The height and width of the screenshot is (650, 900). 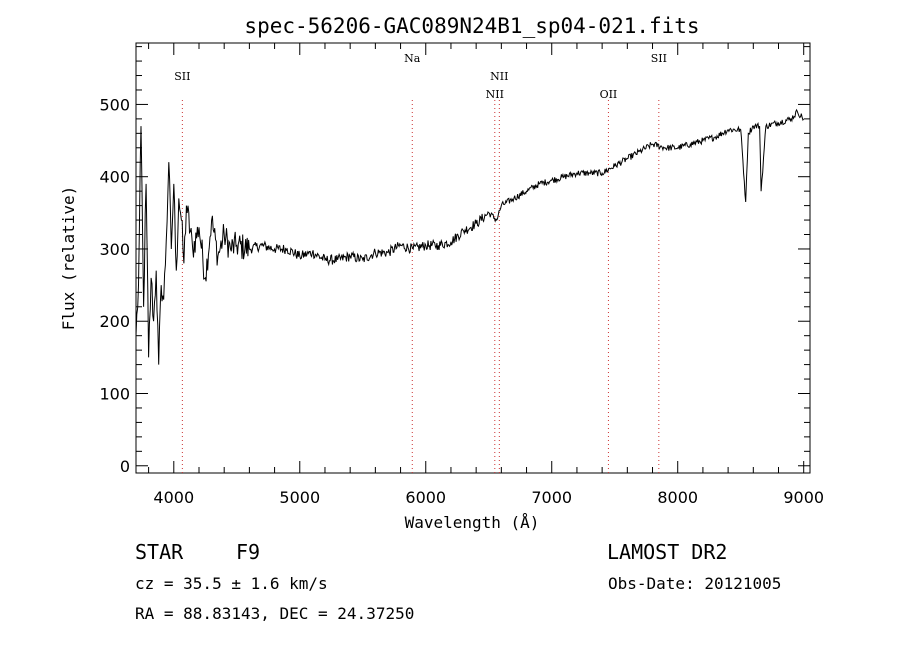 What do you see at coordinates (114, 394) in the screenshot?
I see `y-tick-label: 100` at bounding box center [114, 394].